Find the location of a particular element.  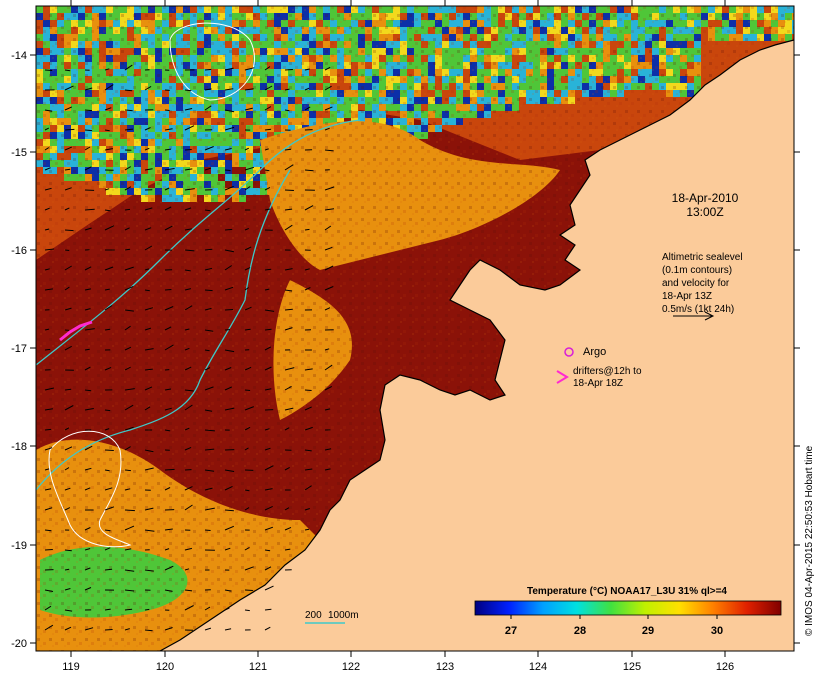

lon-tick-label: 126 is located at coordinates (725, 667).